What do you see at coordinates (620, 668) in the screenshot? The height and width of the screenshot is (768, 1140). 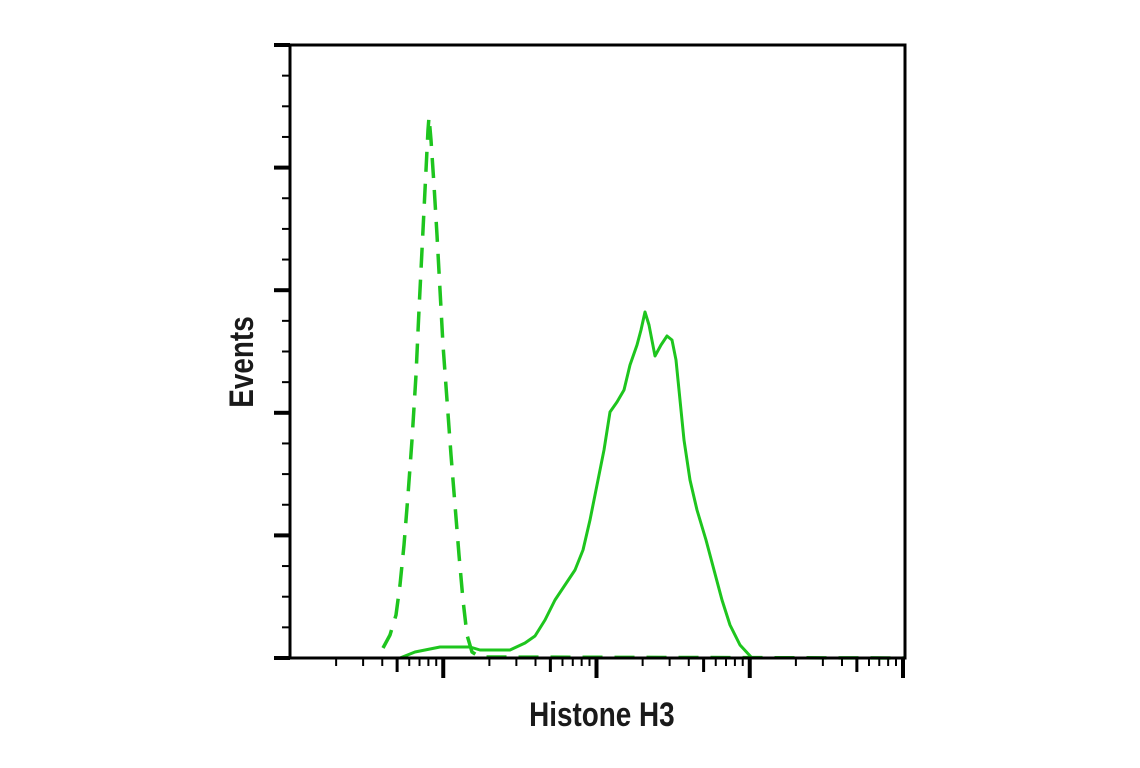 I see `x-axis-ticks` at bounding box center [620, 668].